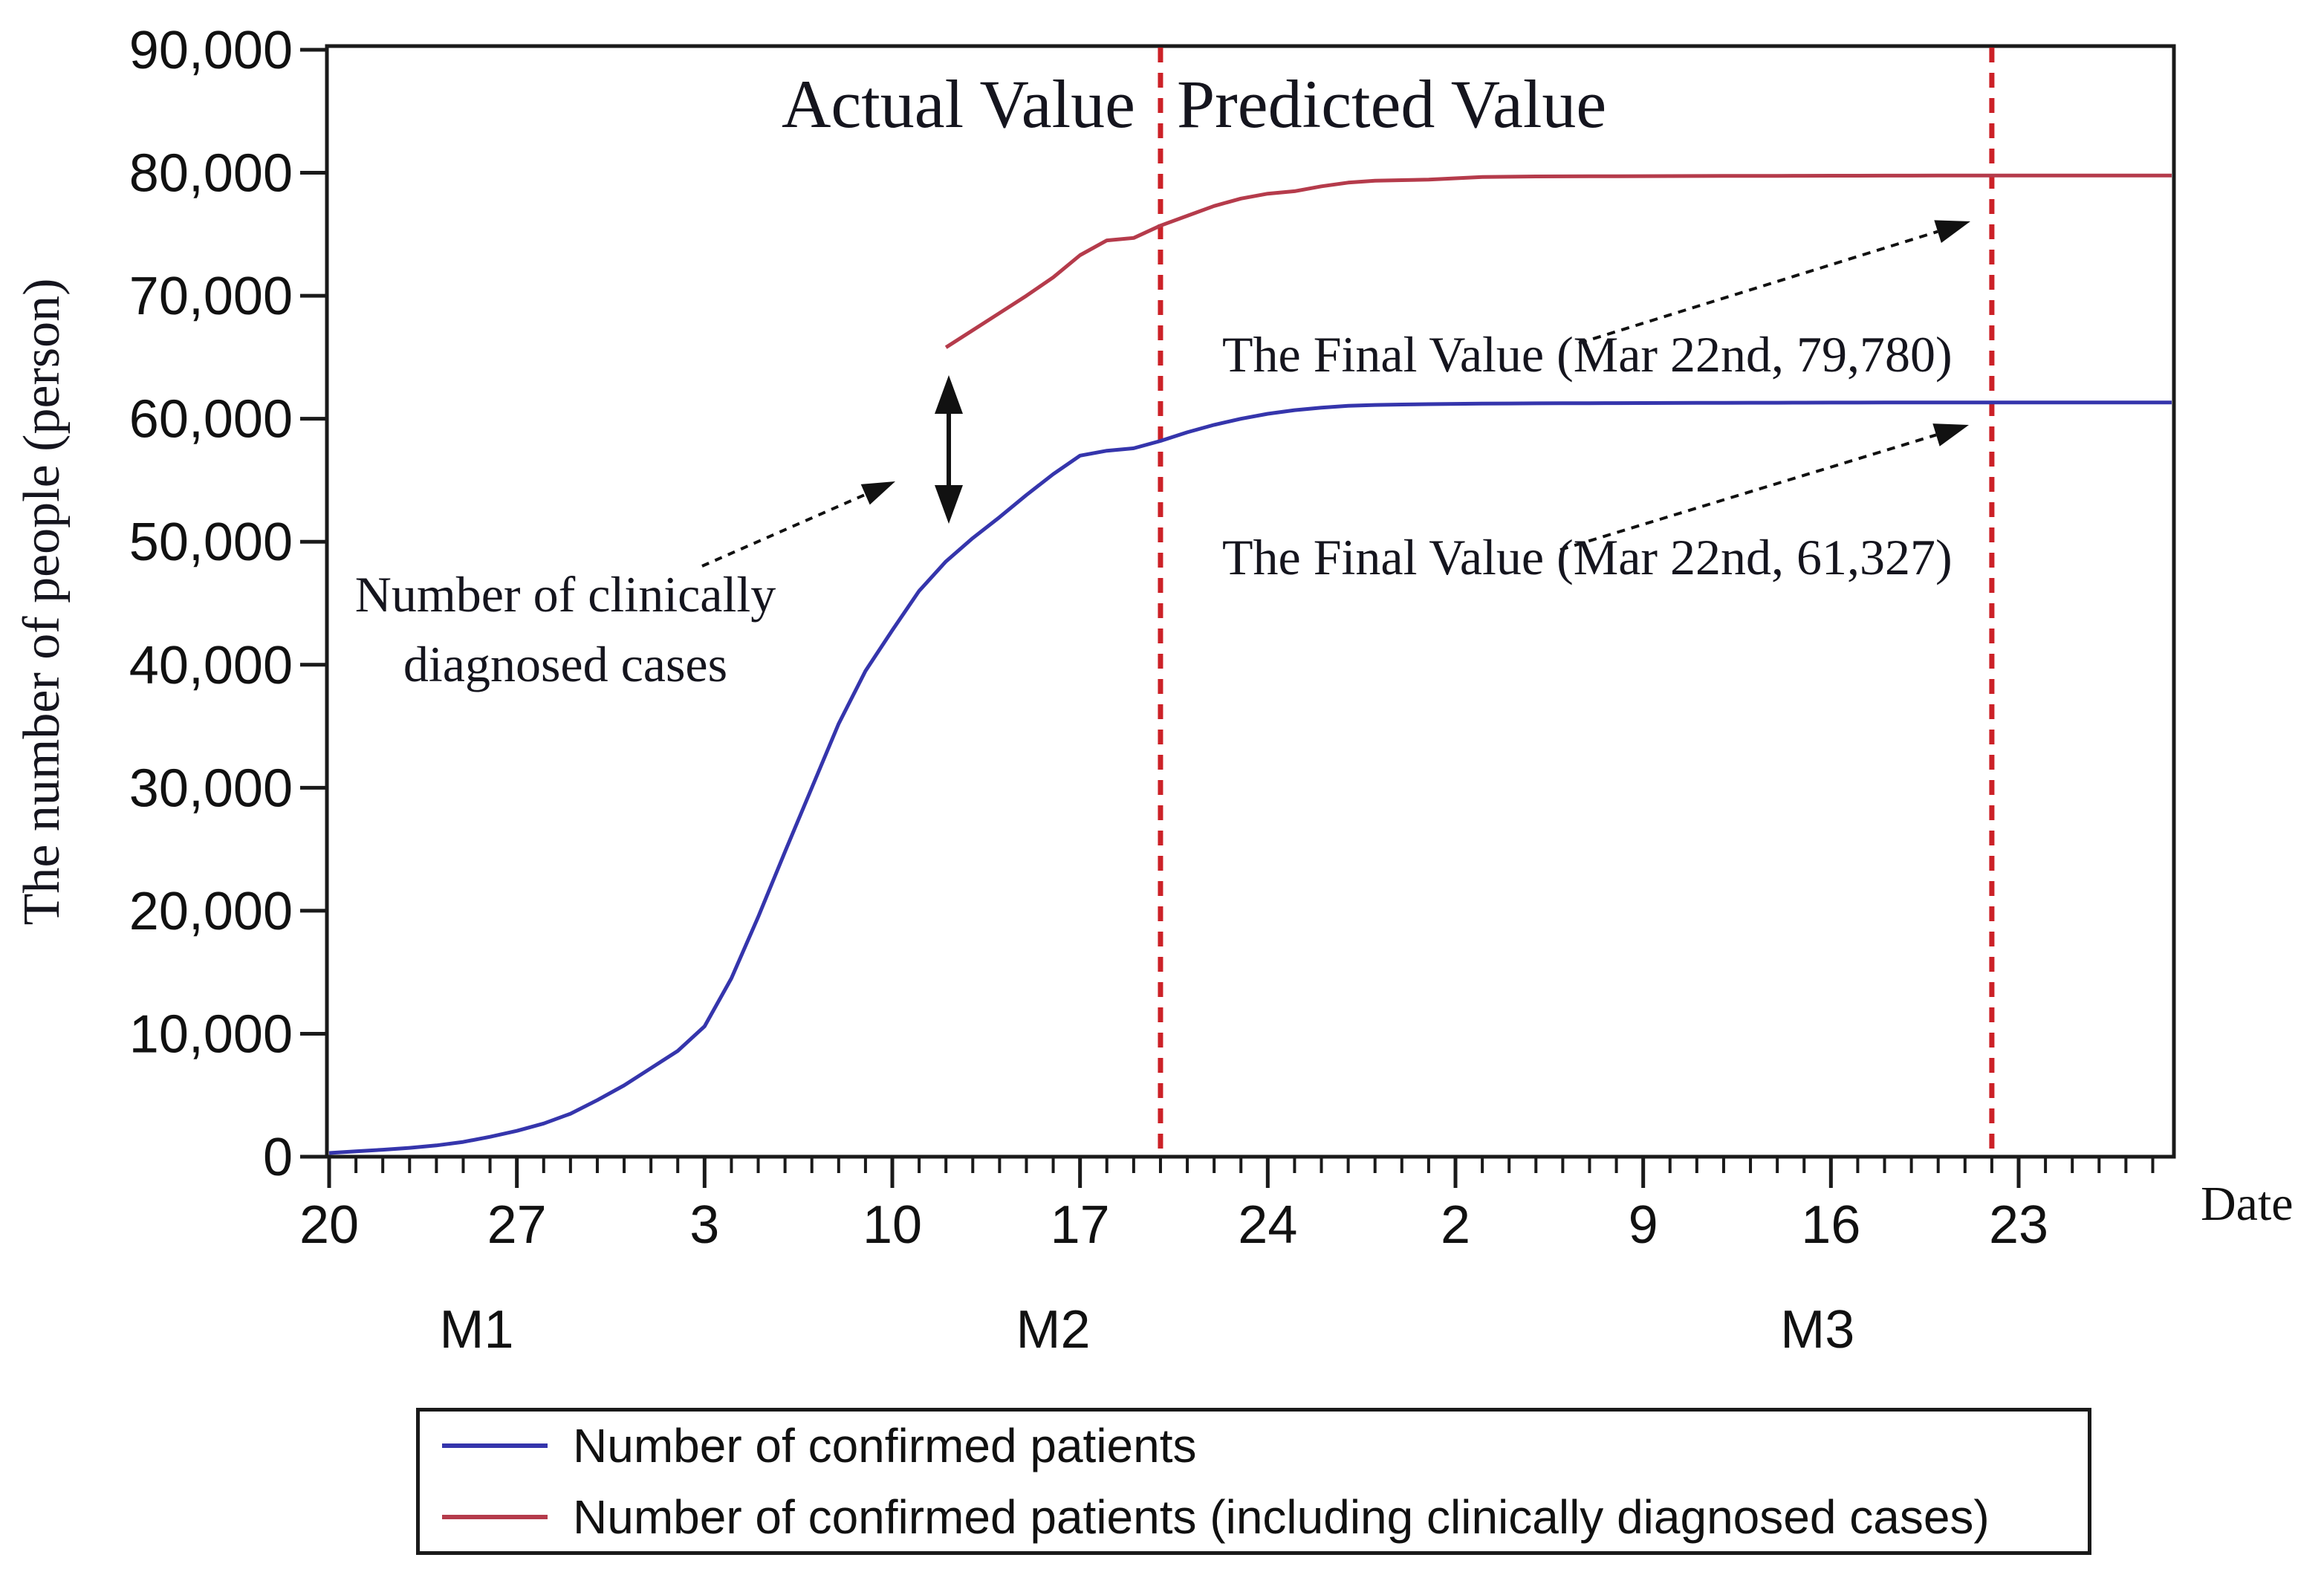  What do you see at coordinates (211, 1034) in the screenshot?
I see `y-tick-label: 10,000` at bounding box center [211, 1034].